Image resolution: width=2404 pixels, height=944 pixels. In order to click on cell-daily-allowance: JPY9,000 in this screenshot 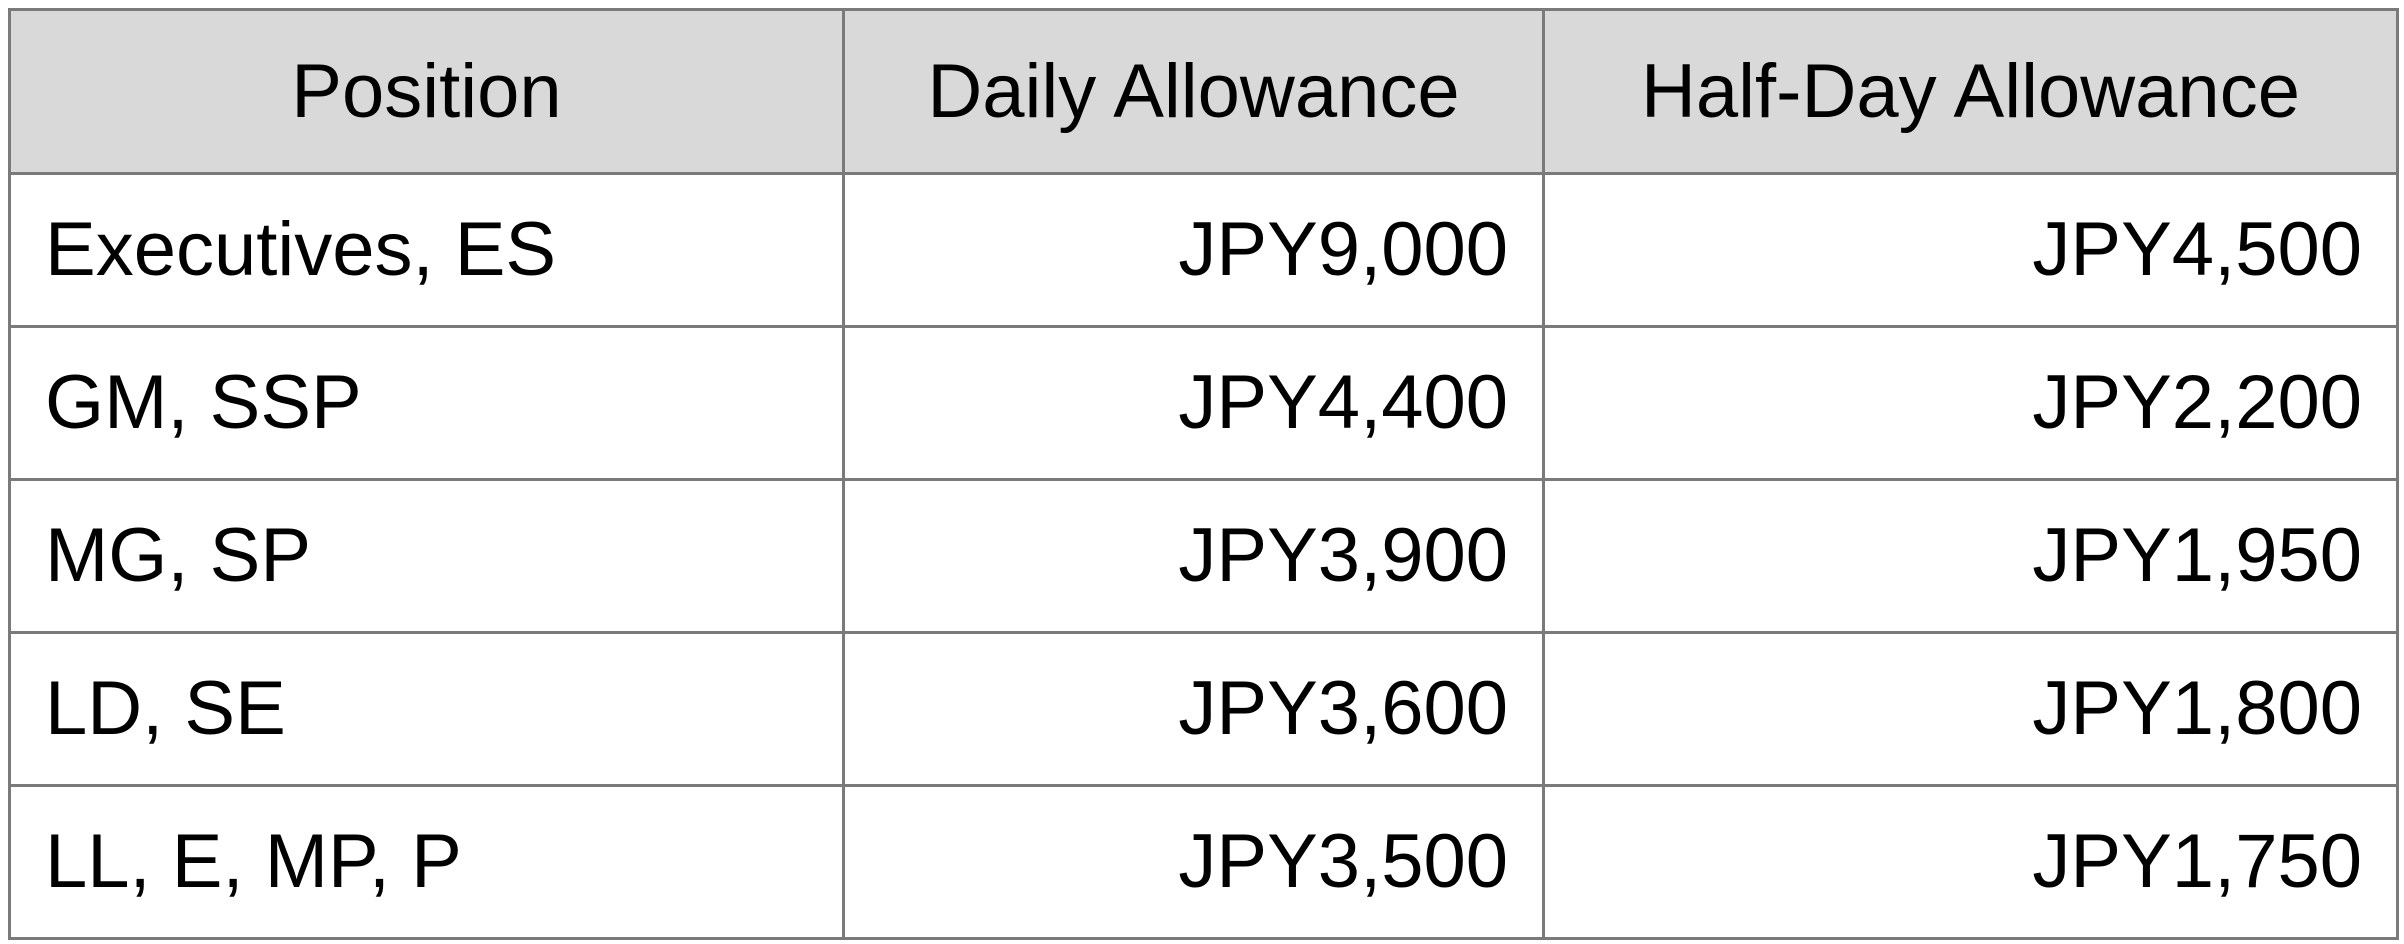, I will do `click(1193, 250)`.